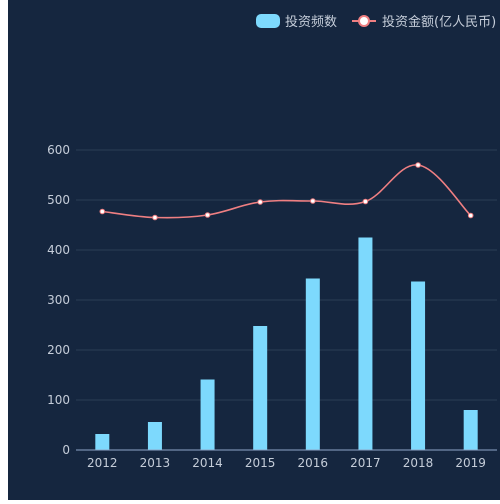  Describe the element at coordinates (58, 150) in the screenshot. I see `y-tick-label-6: 600` at that location.